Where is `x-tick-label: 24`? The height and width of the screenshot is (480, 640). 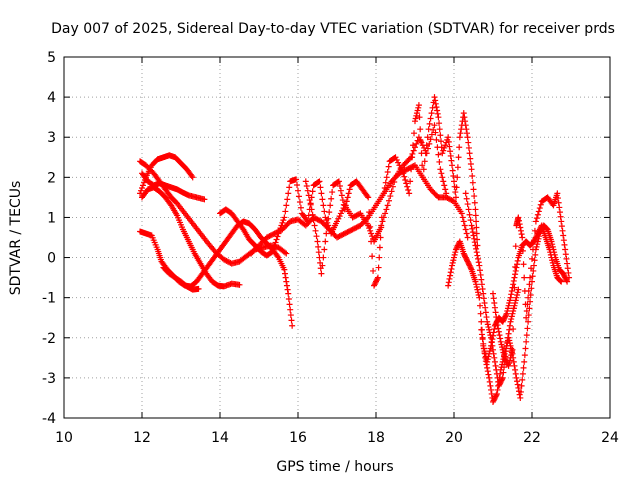
x-tick-label: 24 is located at coordinates (610, 438).